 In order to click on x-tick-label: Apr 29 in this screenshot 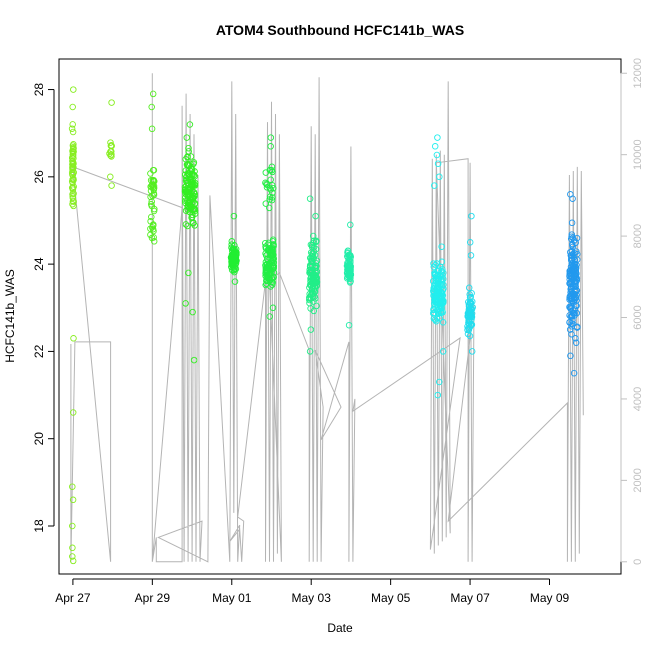, I will do `click(153, 598)`.